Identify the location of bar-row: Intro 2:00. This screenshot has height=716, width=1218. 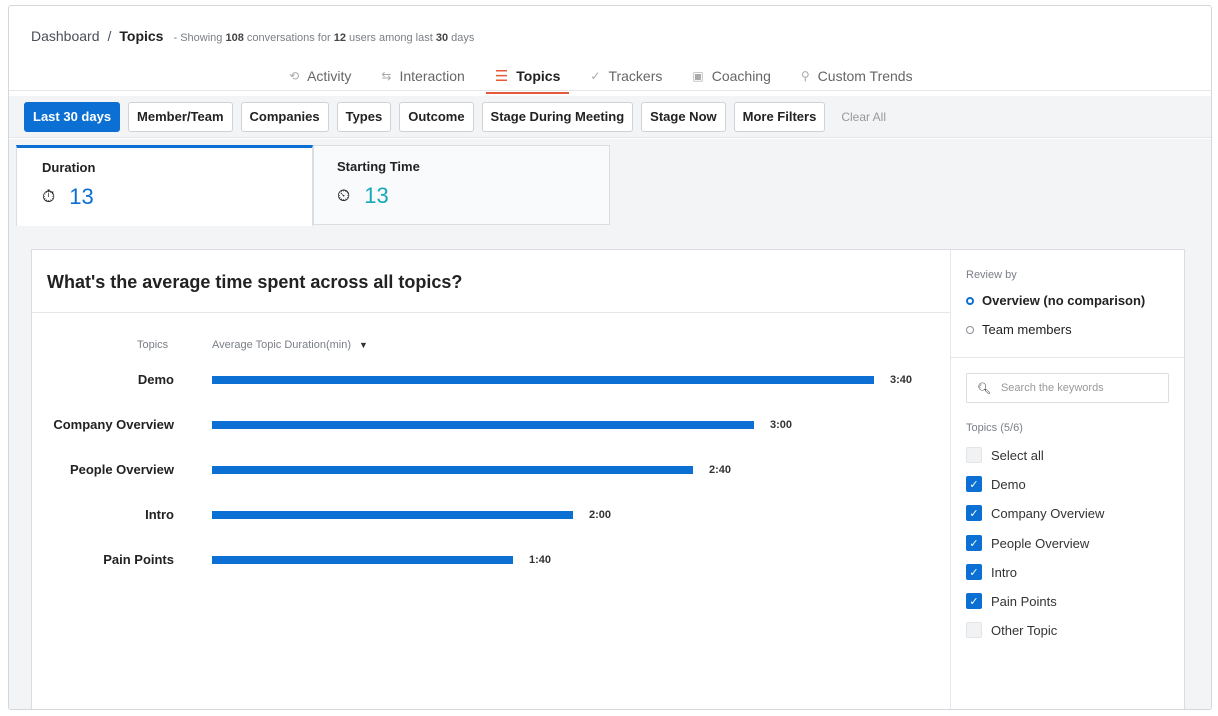
(491, 515).